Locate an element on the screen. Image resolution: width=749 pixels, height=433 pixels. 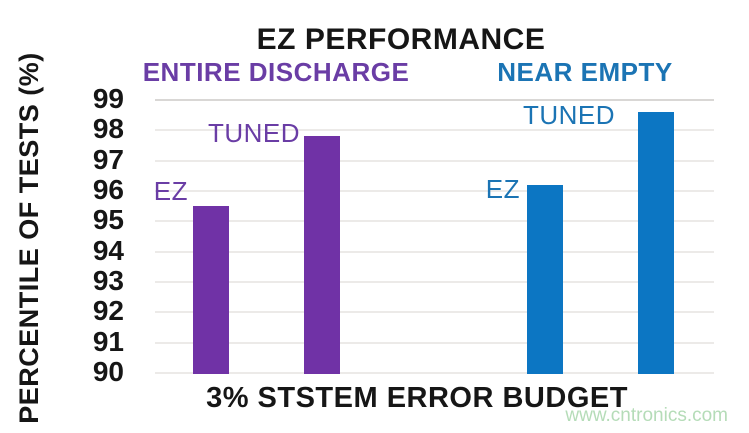
y-tick-label-98: 98 is located at coordinates (108, 129).